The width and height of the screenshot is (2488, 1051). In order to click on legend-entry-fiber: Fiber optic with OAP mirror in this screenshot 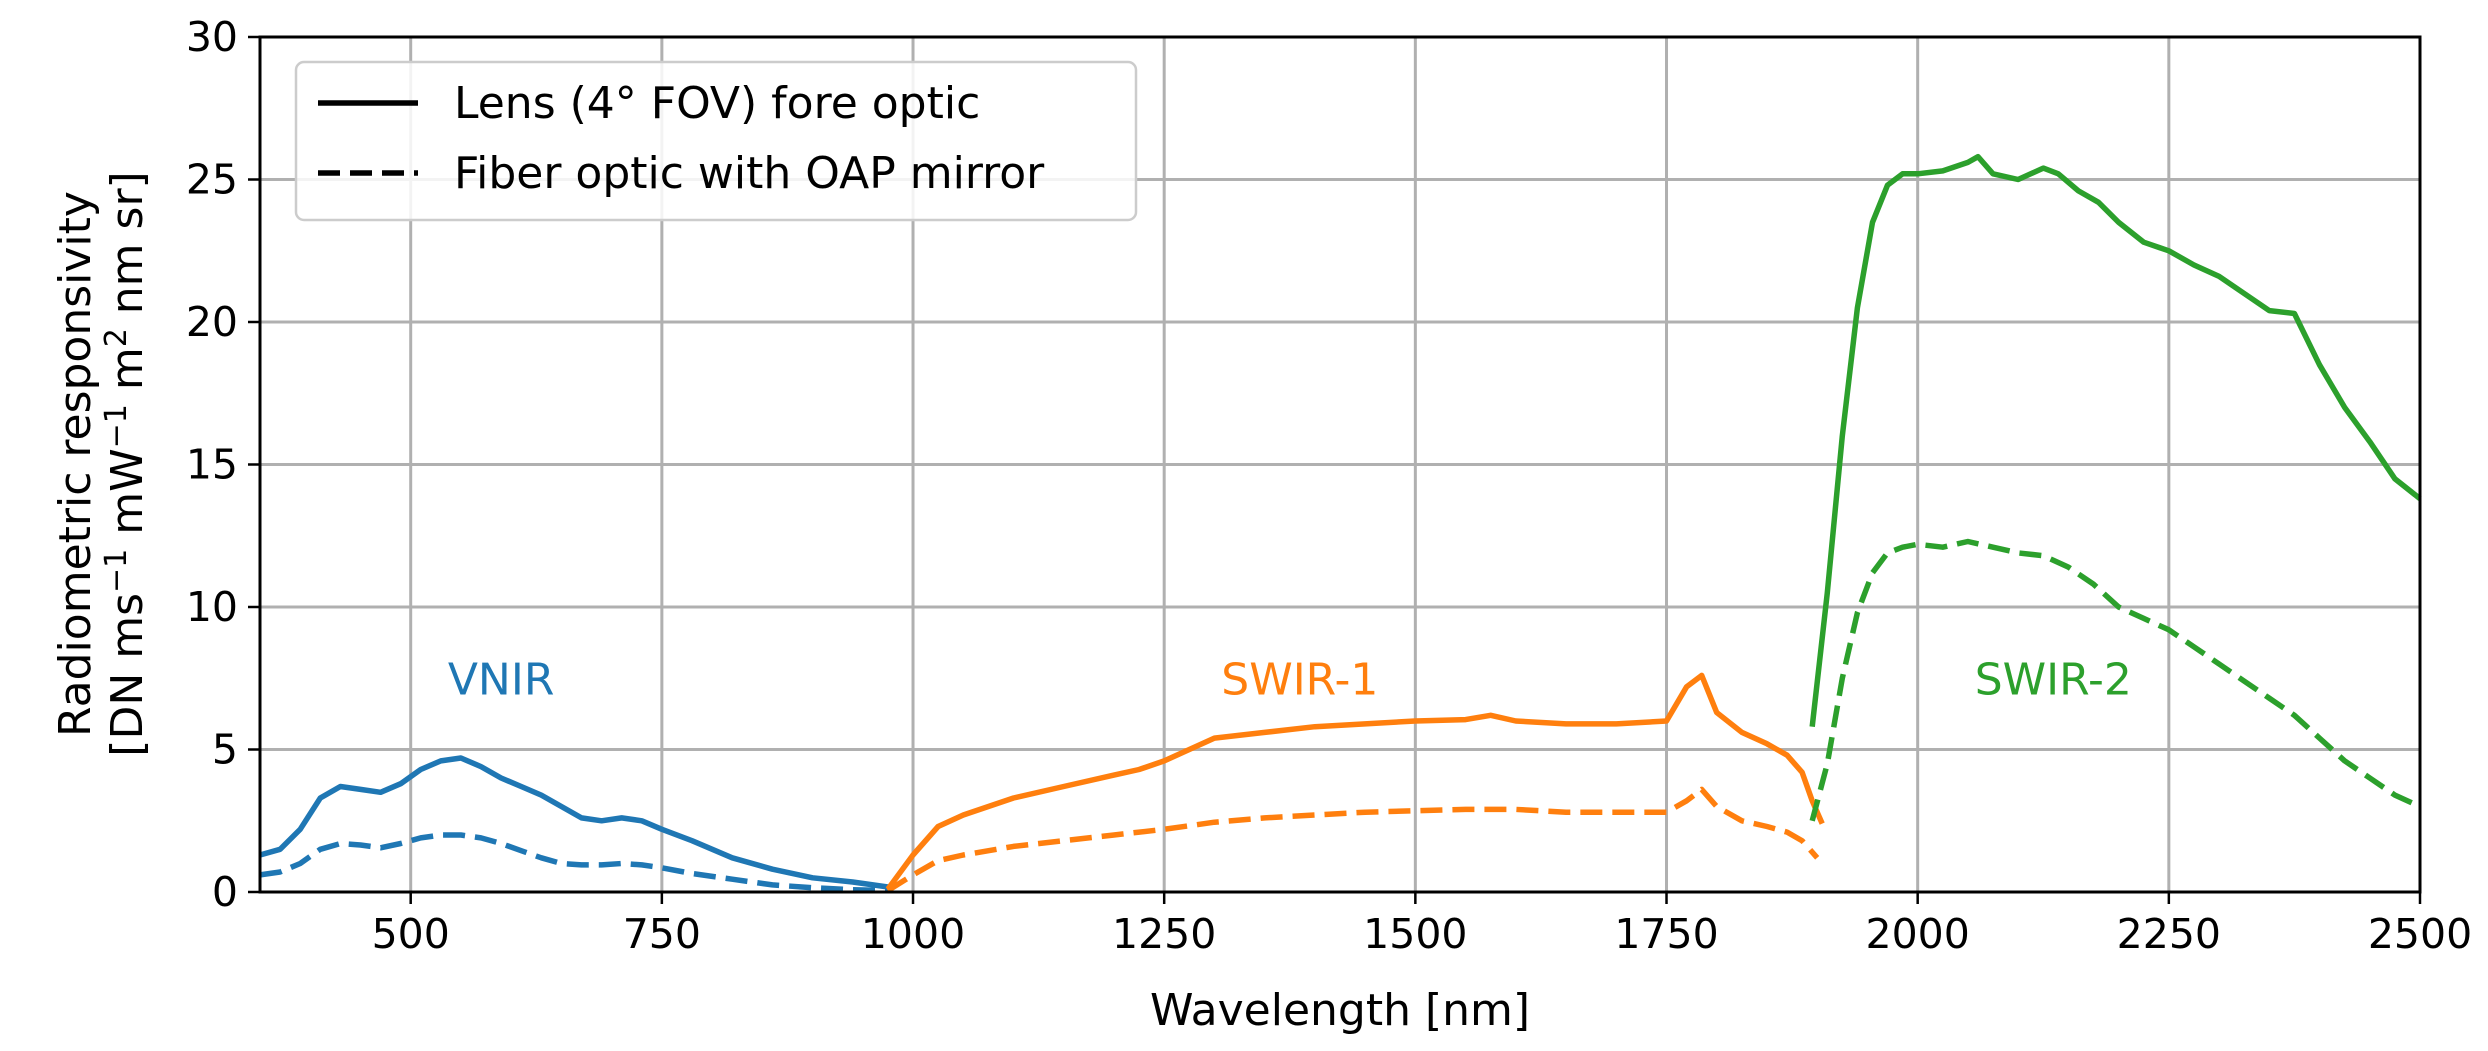, I will do `click(749, 173)`.